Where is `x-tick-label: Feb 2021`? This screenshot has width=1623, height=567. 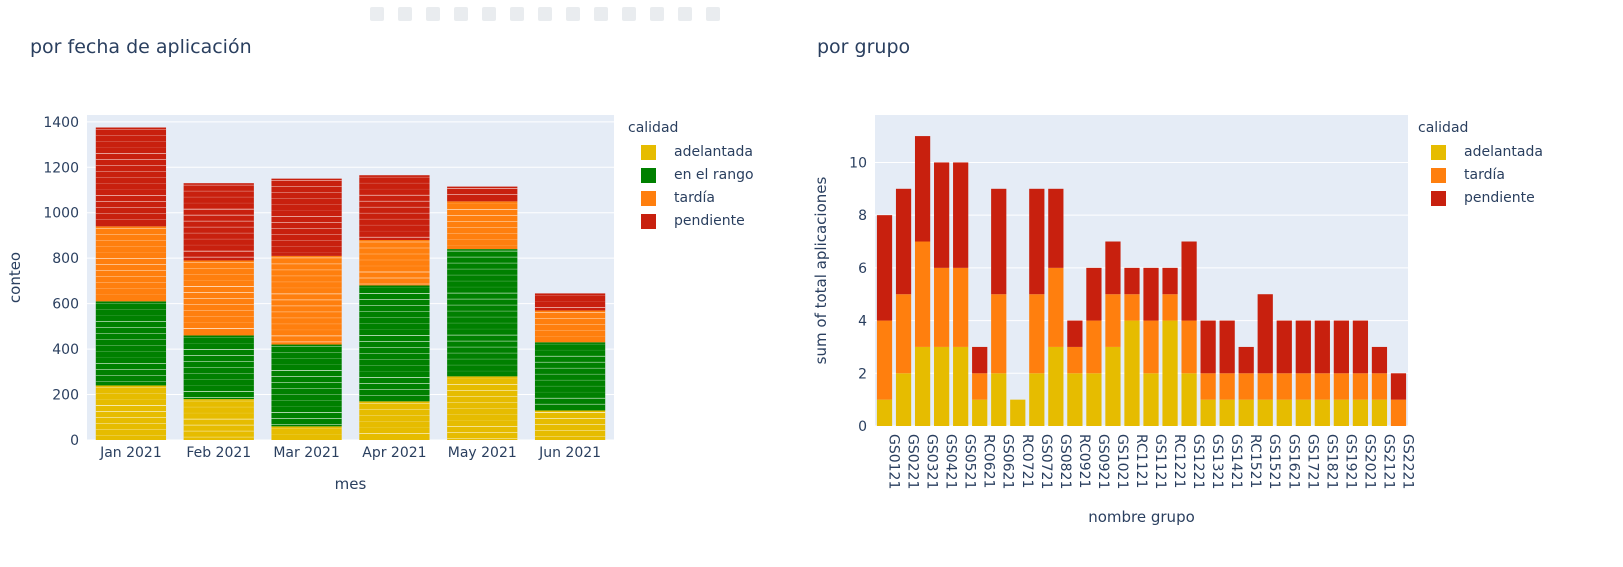 x-tick-label: Feb 2021 is located at coordinates (218, 453).